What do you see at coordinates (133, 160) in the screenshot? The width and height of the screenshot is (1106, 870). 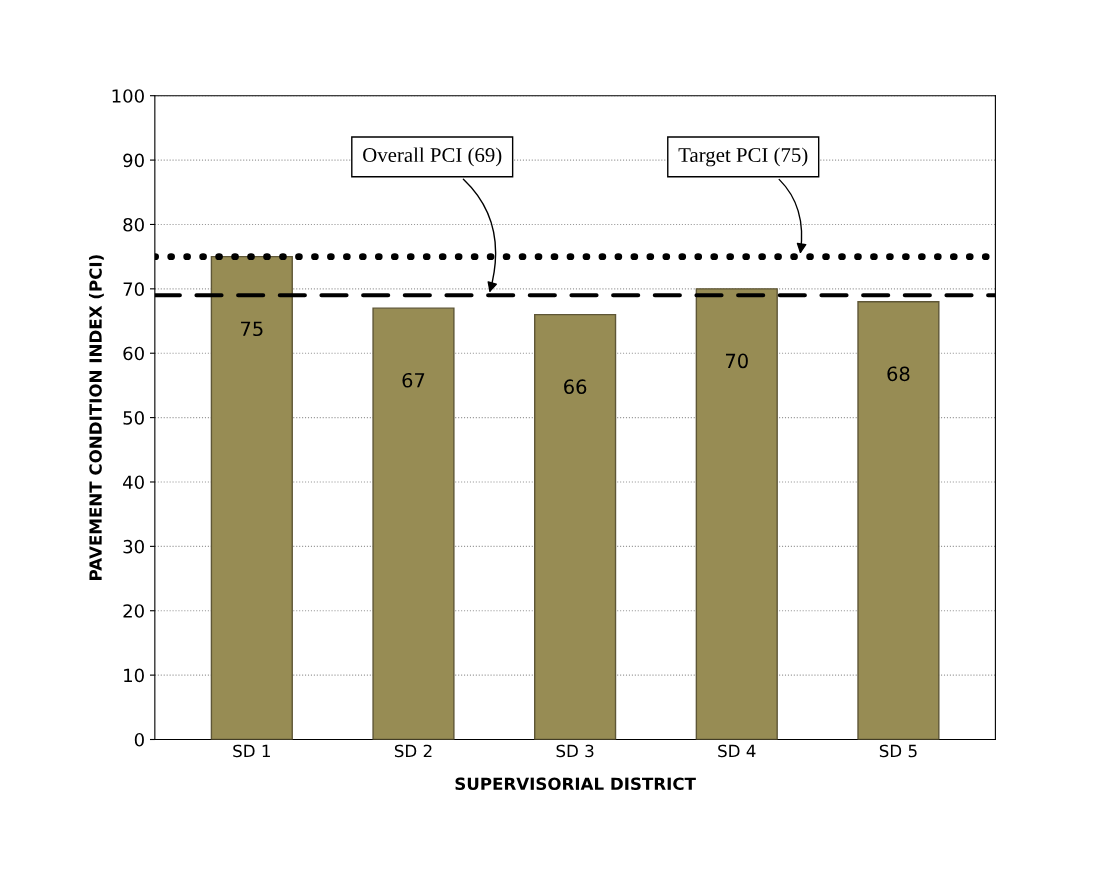 I see `y-tick-label: 90` at bounding box center [133, 160].